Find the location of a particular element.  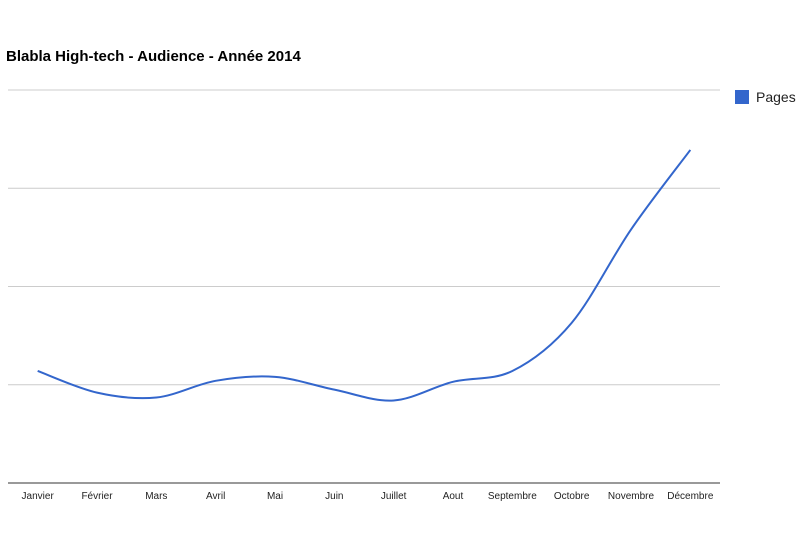

x-tick-label: Novembre is located at coordinates (631, 496).